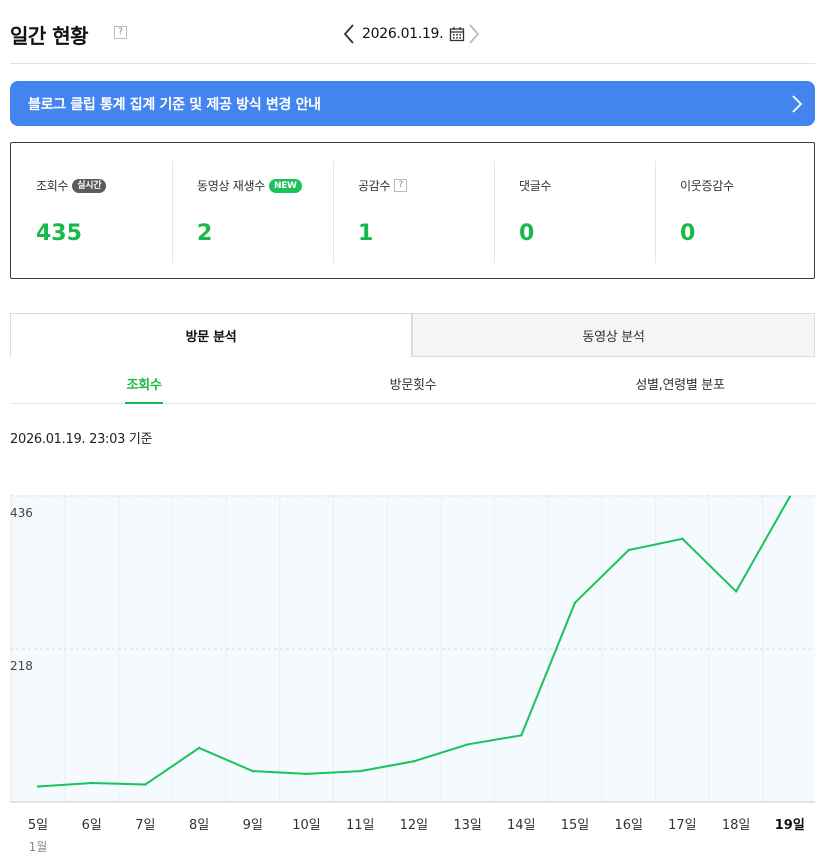 The image size is (827, 864). Describe the element at coordinates (92, 825) in the screenshot. I see `x-tick-label: 6일` at that location.